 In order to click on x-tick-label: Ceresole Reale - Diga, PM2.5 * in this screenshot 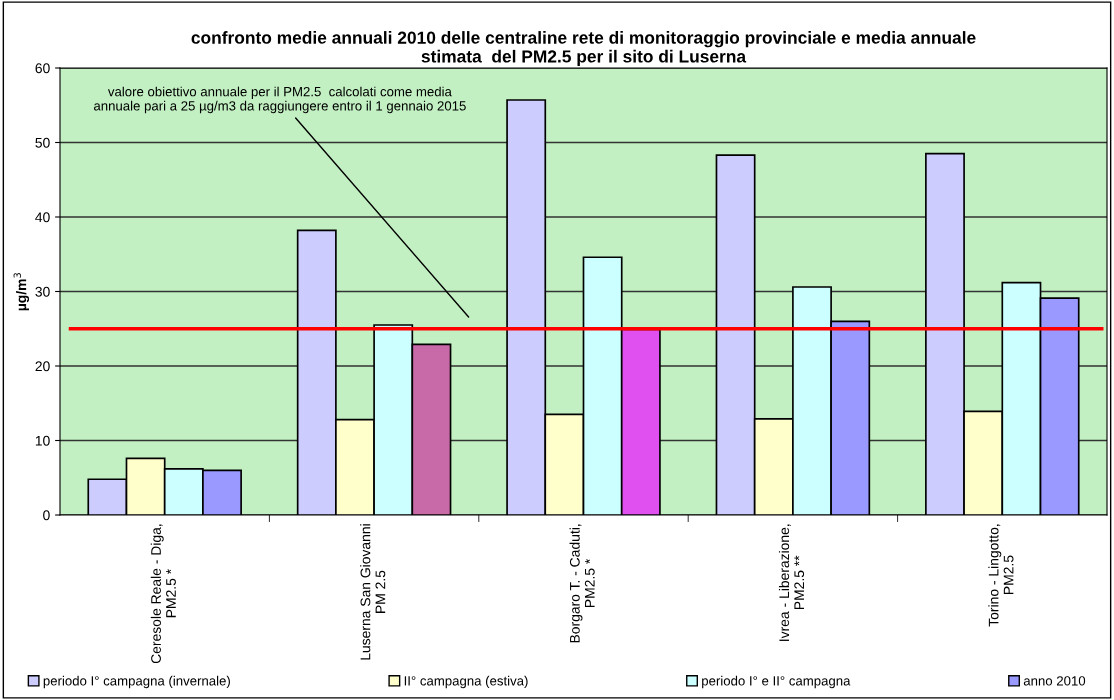, I will do `click(163, 594)`.